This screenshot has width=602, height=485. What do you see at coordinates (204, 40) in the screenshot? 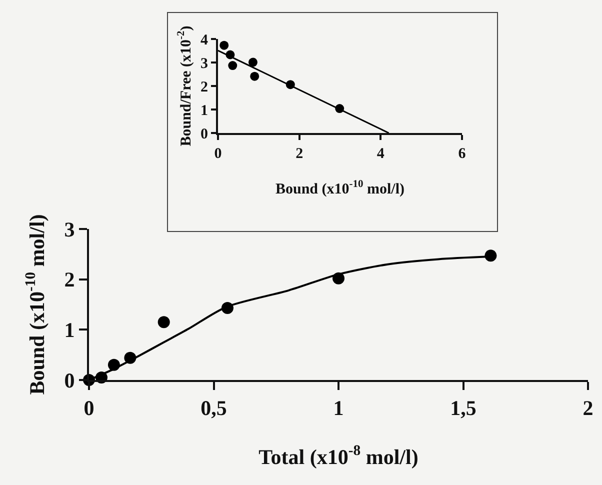
I see `y-tick-label: 4` at bounding box center [204, 40].